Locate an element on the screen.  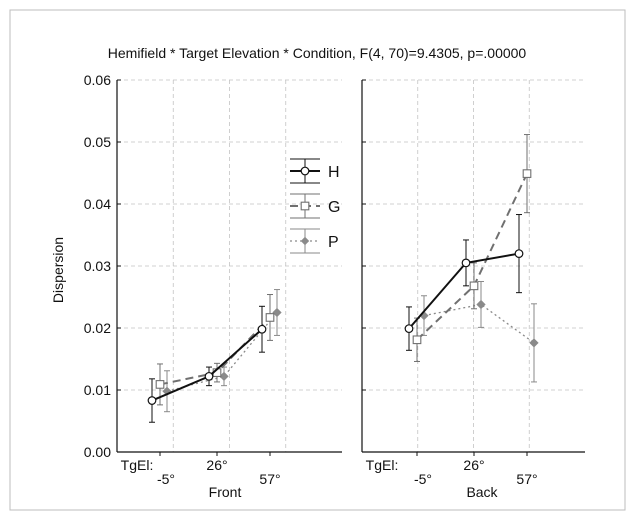
back-series-line-p is located at coordinates (479, 323).